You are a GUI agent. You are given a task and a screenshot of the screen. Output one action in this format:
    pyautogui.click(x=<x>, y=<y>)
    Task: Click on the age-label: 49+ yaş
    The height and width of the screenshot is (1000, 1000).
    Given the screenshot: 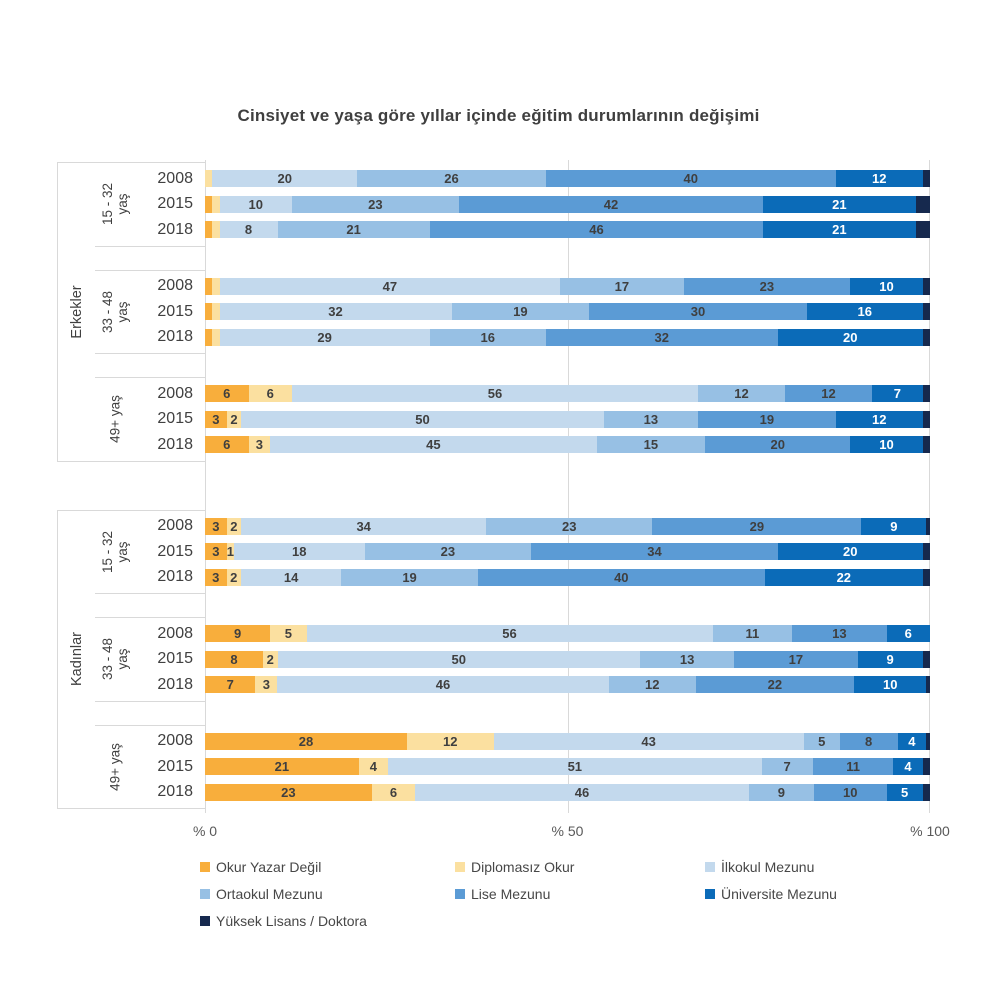 What is the action you would take?
    pyautogui.click(x=115, y=419)
    